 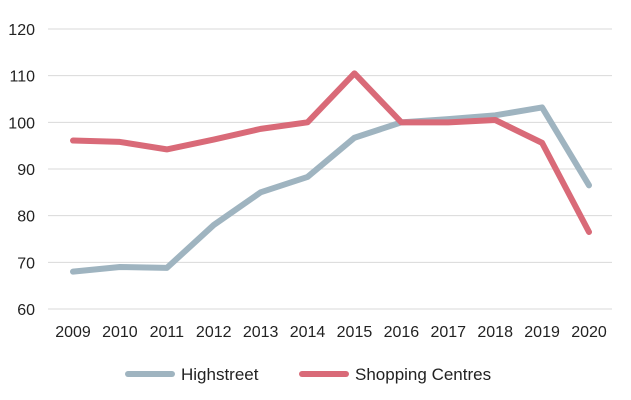 What do you see at coordinates (21, 123) in the screenshot?
I see `y-tick-label: 100` at bounding box center [21, 123].